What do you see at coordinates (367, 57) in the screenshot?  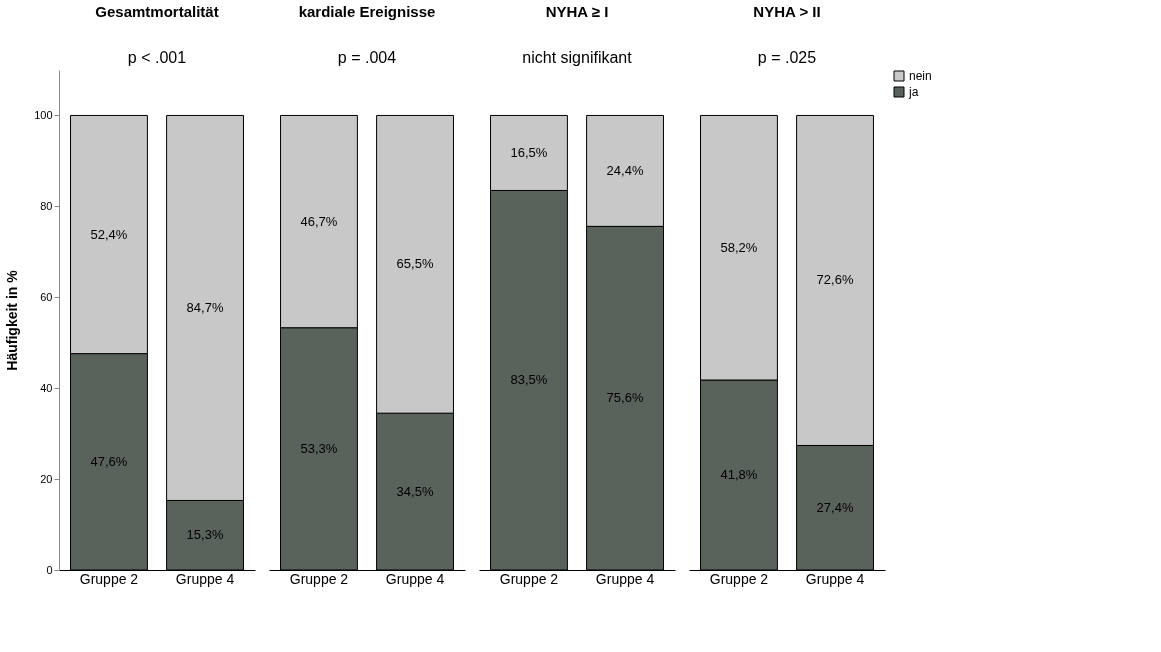 I see `text: p = .004` at bounding box center [367, 57].